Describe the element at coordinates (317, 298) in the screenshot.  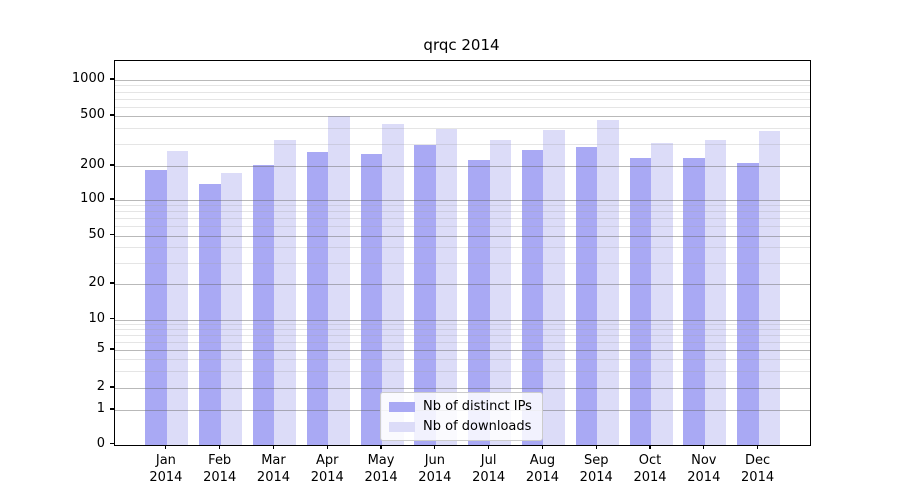
I see `bar-distinct-ips-apr` at that location.